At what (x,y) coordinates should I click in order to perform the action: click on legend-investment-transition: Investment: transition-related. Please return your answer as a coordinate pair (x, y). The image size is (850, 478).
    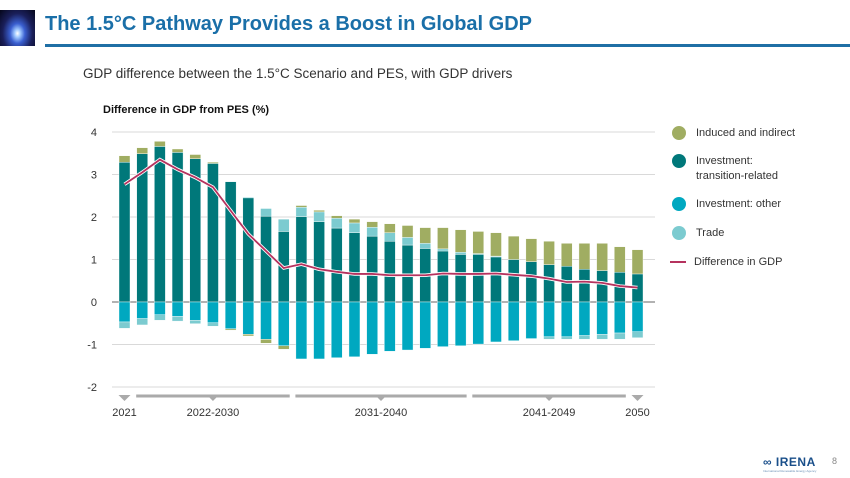
    Looking at the image, I should click on (732, 169).